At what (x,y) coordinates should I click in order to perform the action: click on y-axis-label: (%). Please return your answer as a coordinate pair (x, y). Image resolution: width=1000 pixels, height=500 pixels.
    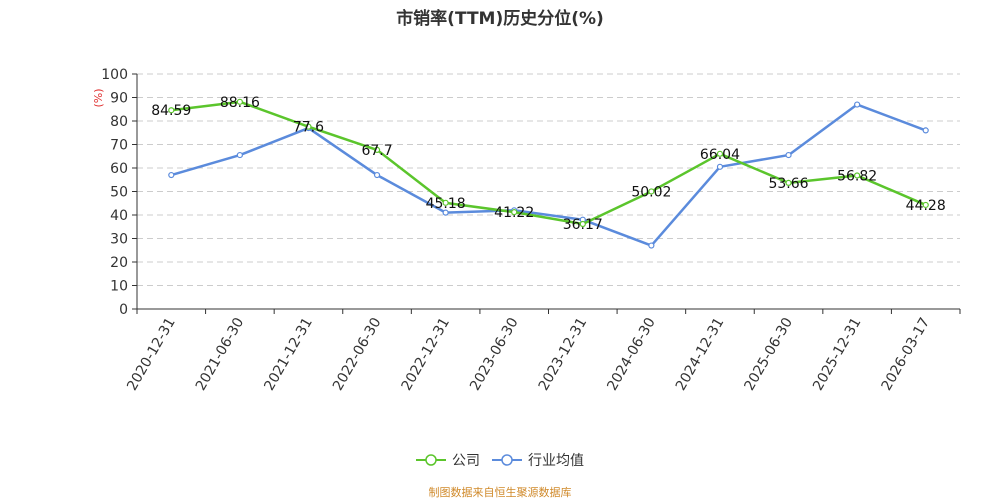
    Looking at the image, I should click on (98, 97).